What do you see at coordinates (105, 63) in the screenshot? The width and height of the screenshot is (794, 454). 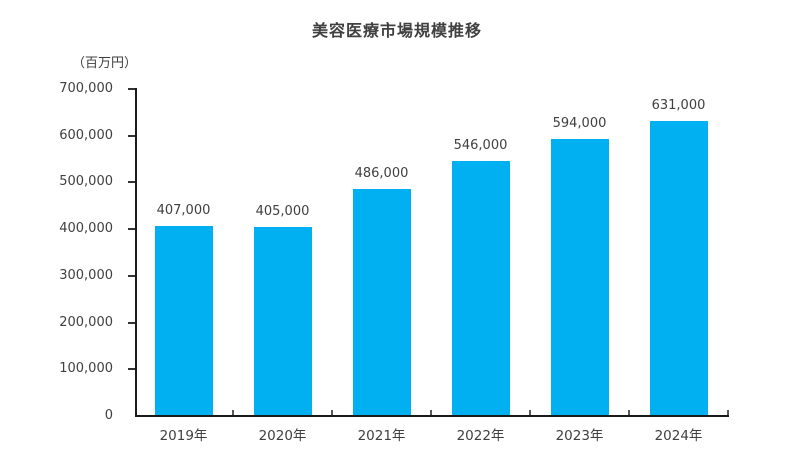 I see `y-axis-unit-label: （百万円）` at bounding box center [105, 63].